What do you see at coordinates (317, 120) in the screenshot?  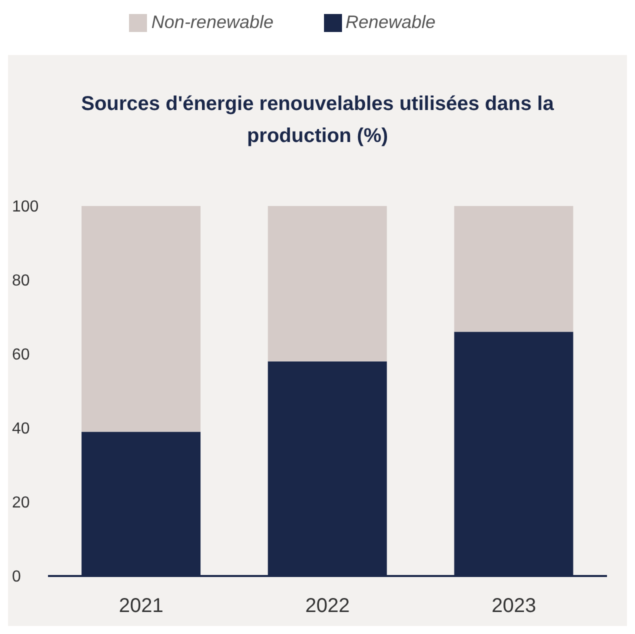 I see `chart-title: Sources d'énergie renouvelables utilisées dans la production (%)` at bounding box center [317, 120].